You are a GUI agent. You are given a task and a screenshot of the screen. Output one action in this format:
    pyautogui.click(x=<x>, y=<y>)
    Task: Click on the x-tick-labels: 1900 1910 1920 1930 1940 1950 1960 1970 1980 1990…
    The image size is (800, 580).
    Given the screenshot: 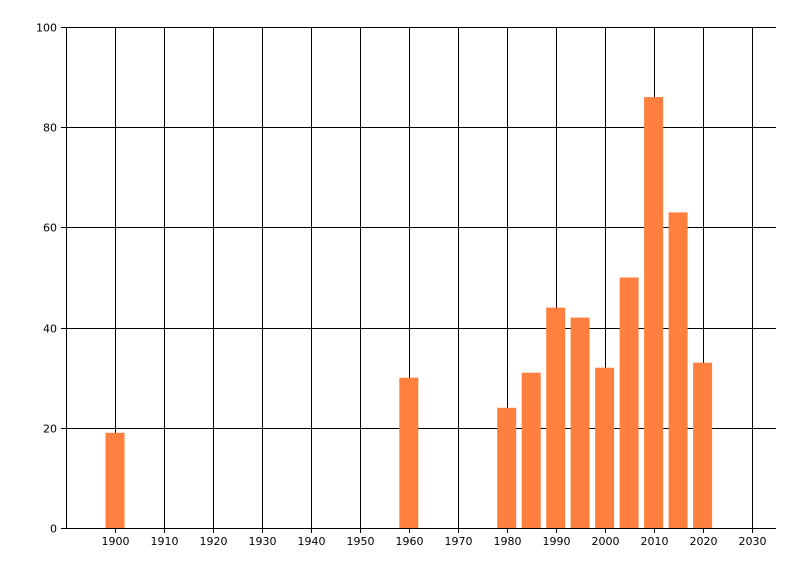 What is the action you would take?
    pyautogui.click(x=434, y=541)
    